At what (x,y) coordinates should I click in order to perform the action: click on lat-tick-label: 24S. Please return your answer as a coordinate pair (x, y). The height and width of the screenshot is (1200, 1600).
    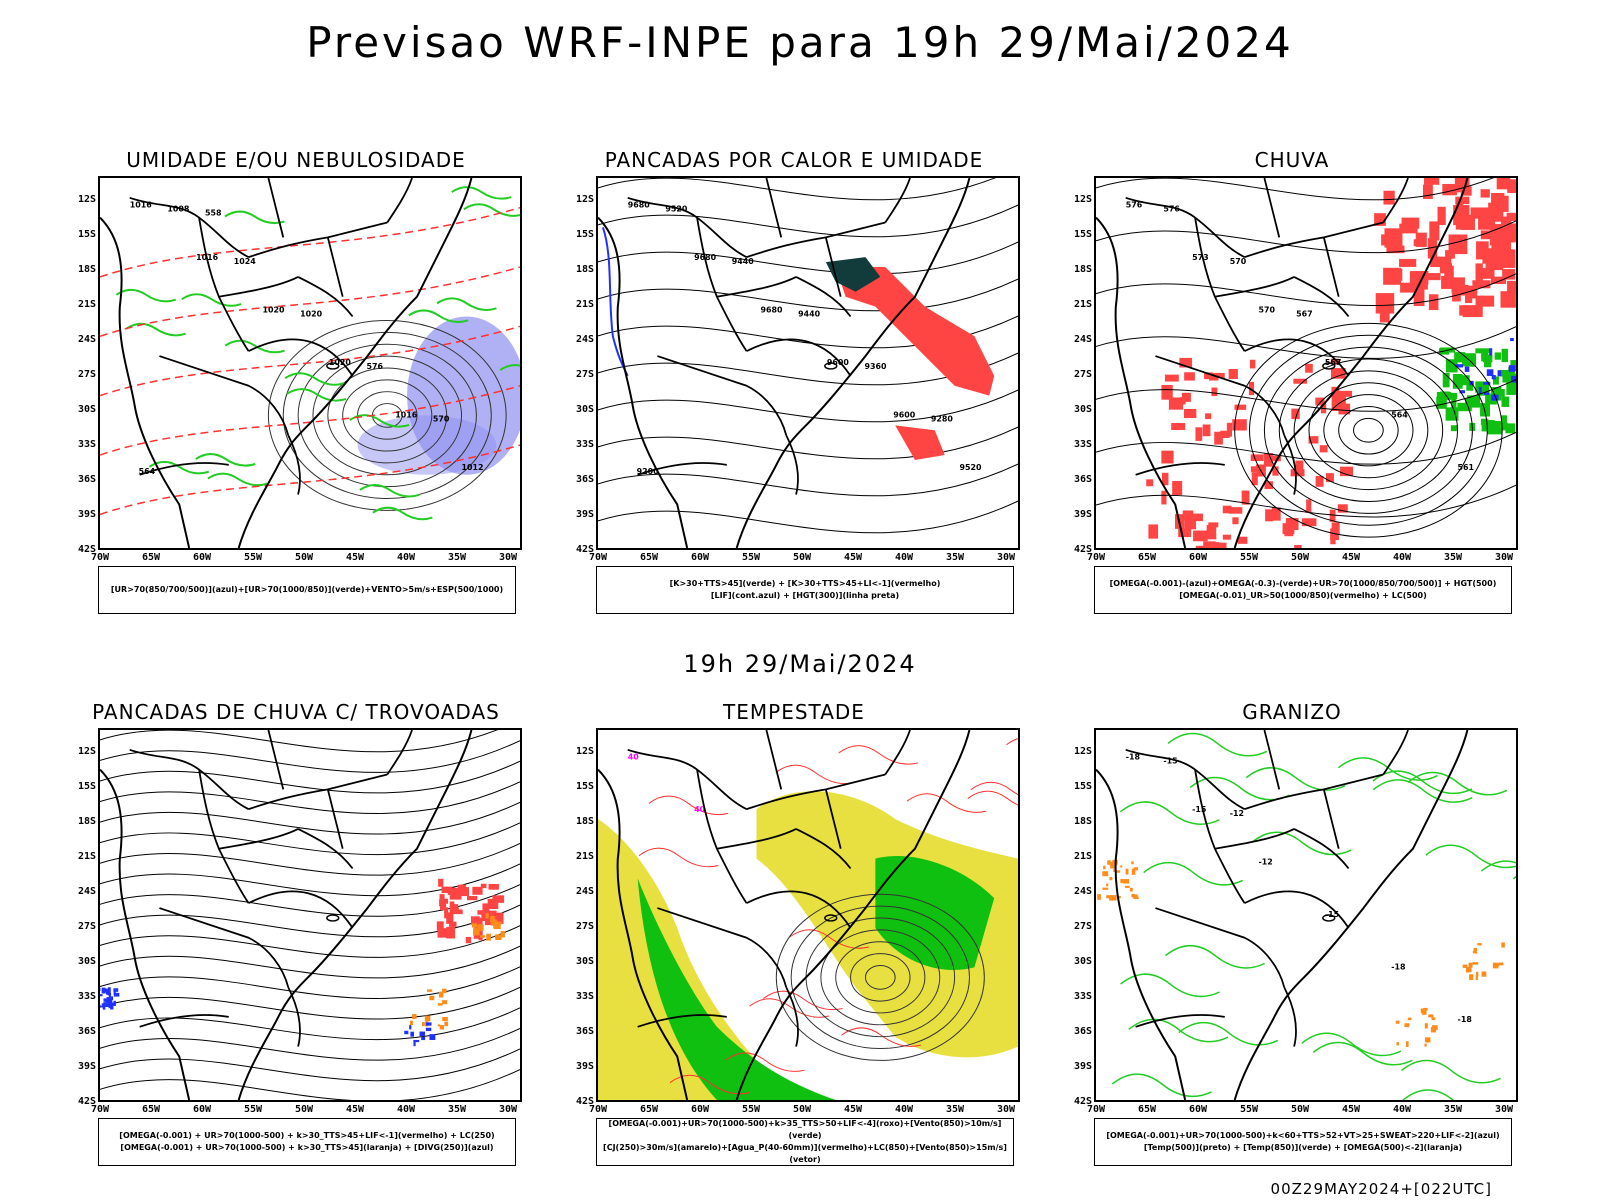
    Looking at the image, I should click on (584, 339).